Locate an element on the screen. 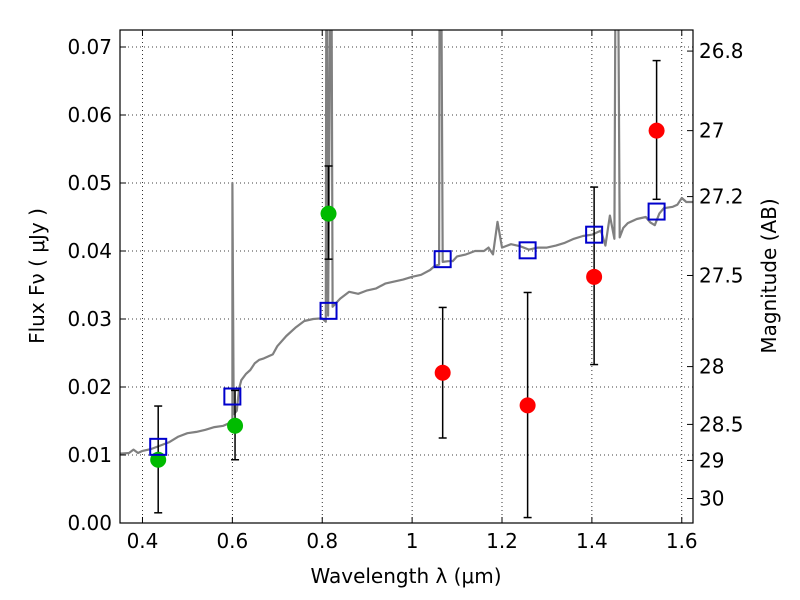 The image size is (800, 600). right-tick-label: 27.2 is located at coordinates (721, 197).